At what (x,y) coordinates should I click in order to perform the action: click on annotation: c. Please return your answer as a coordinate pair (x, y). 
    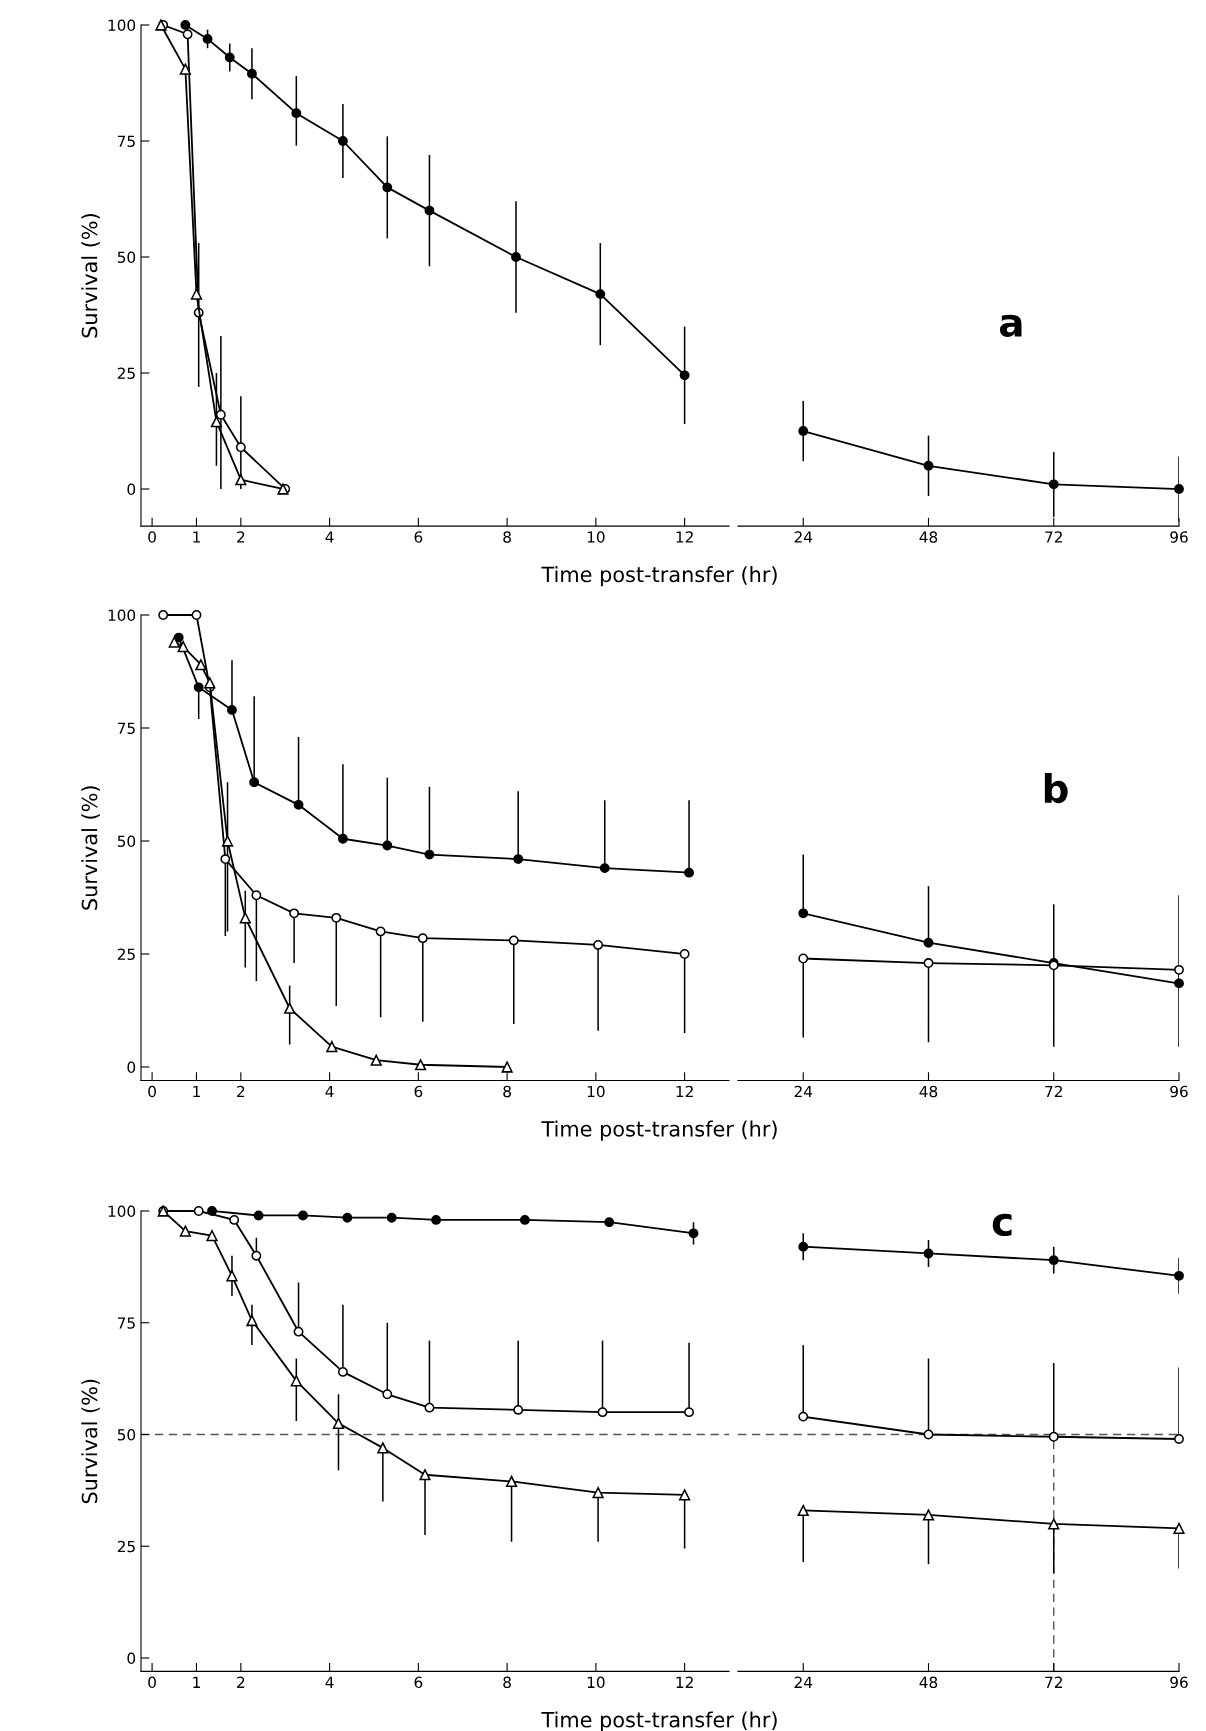
    Looking at the image, I should click on (1002, 1225).